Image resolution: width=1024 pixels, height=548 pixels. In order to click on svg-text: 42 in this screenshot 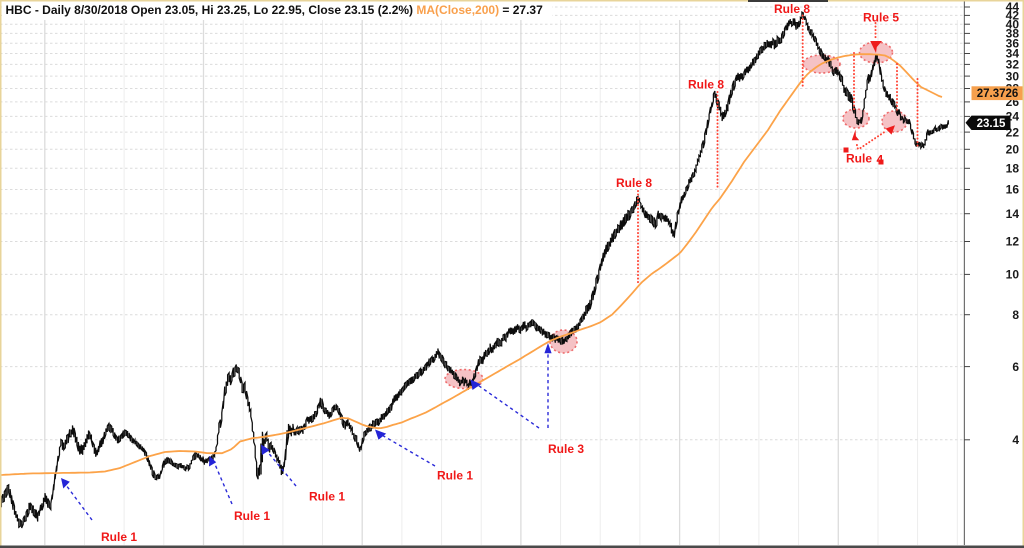, I will do `click(1013, 16)`.